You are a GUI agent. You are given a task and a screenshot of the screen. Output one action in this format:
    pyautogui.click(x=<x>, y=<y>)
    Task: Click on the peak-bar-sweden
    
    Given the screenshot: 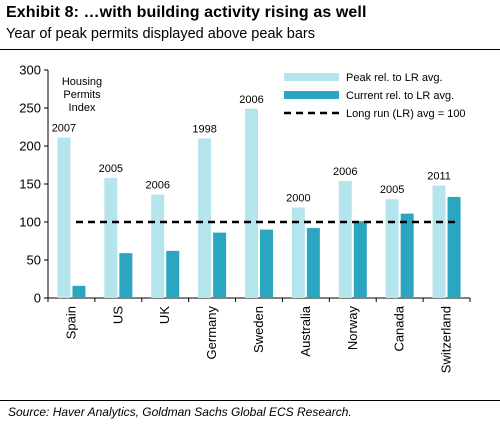 What is the action you would take?
    pyautogui.click(x=251, y=203)
    